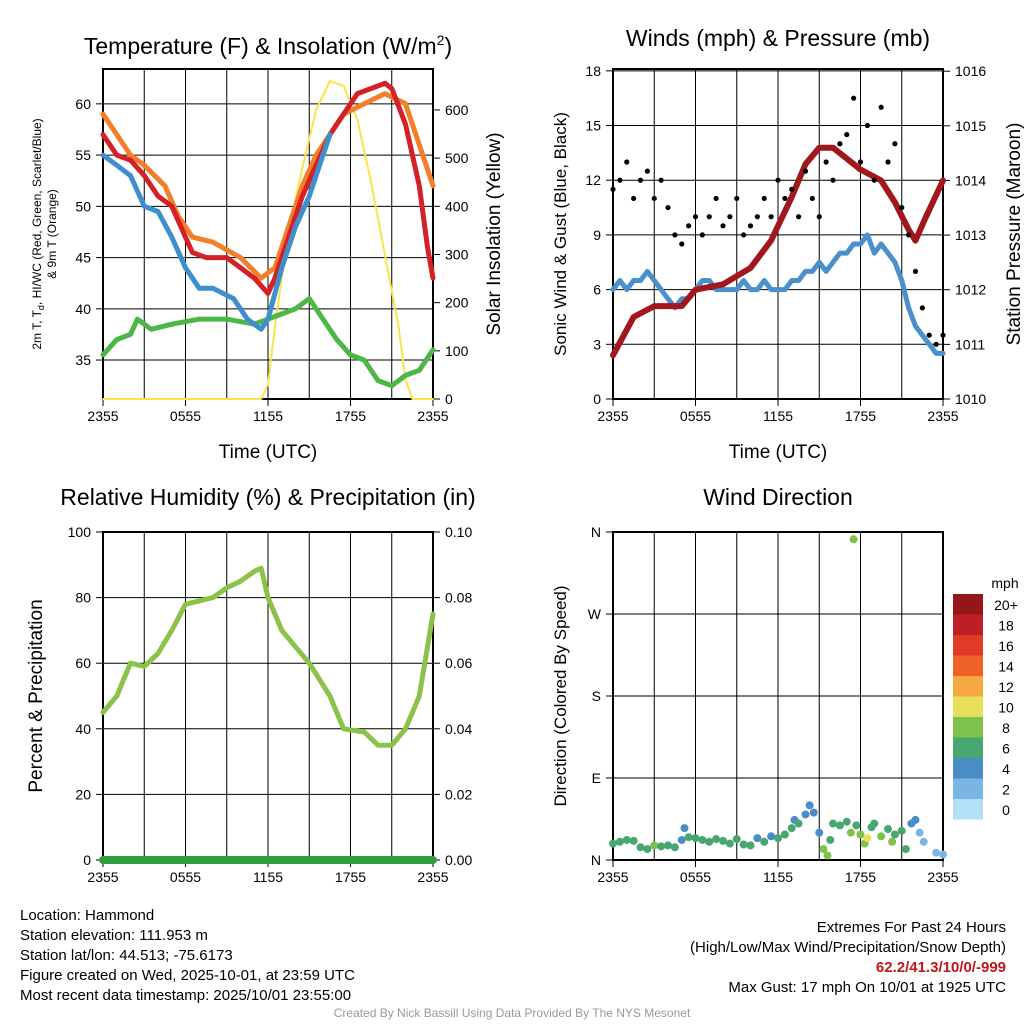 This screenshot has width=1024, height=1024. What do you see at coordinates (1006, 728) in the screenshot?
I see `legend-label: 8` at bounding box center [1006, 728].